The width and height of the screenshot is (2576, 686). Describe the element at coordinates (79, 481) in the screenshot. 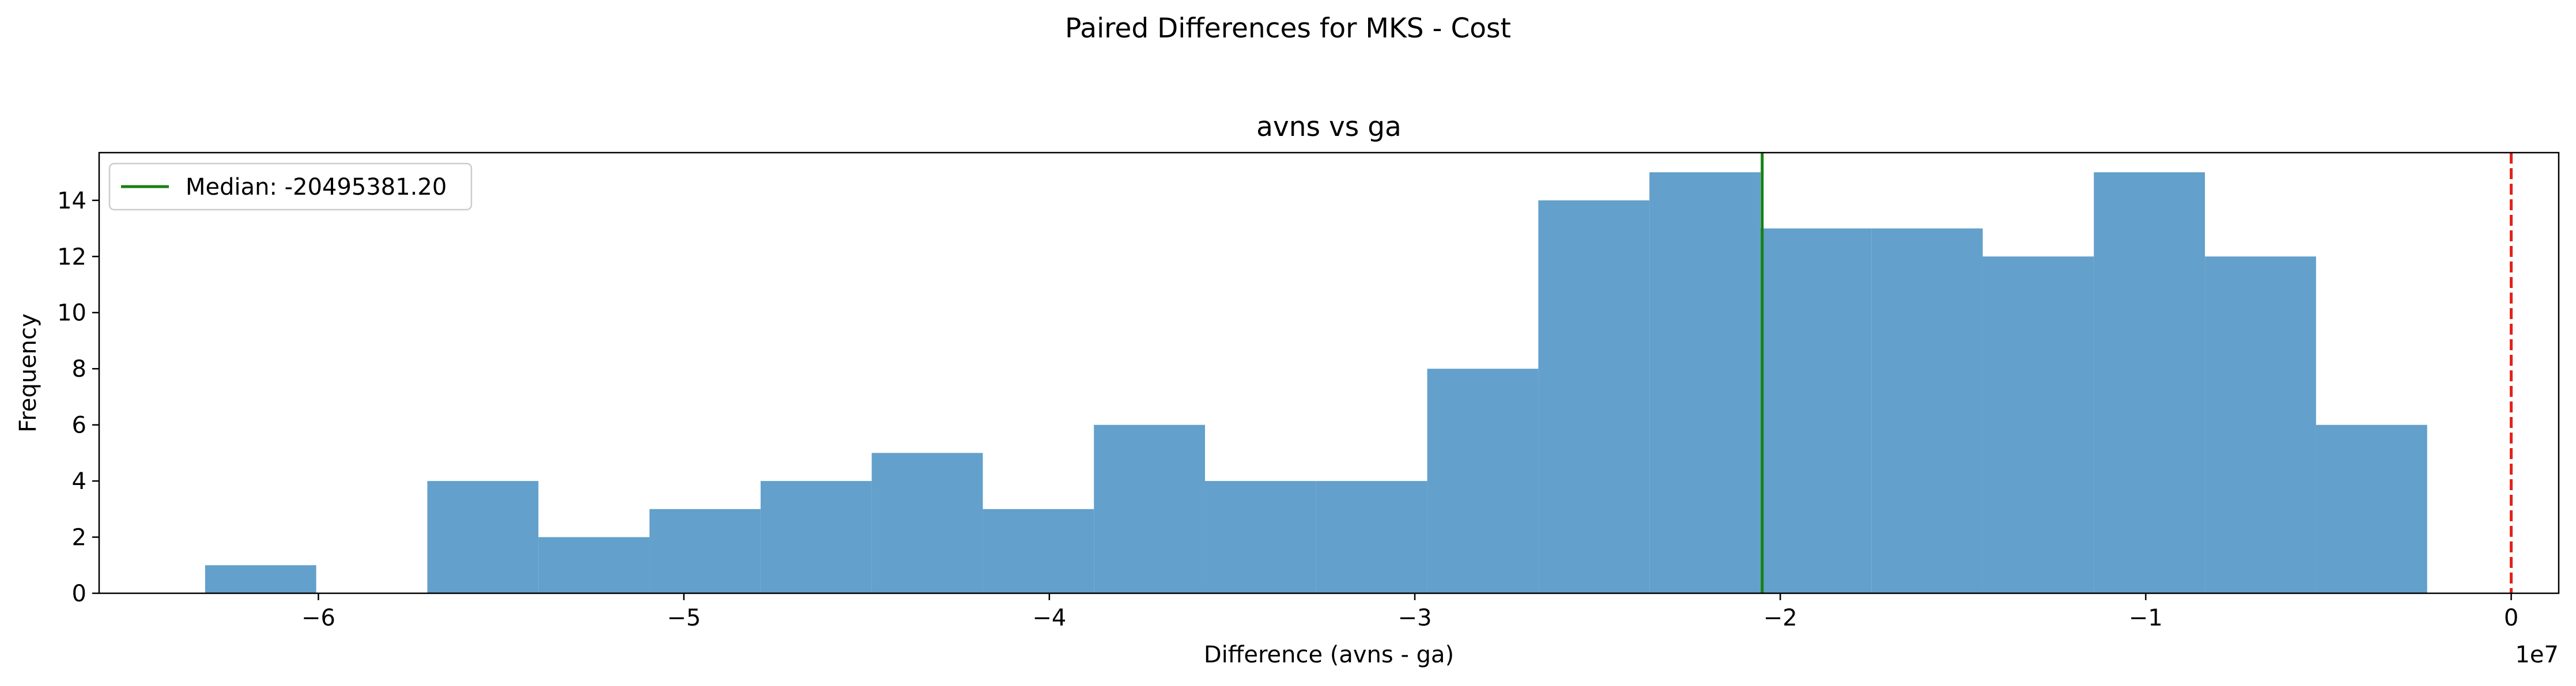

I see `y-tick-label: 4` at that location.